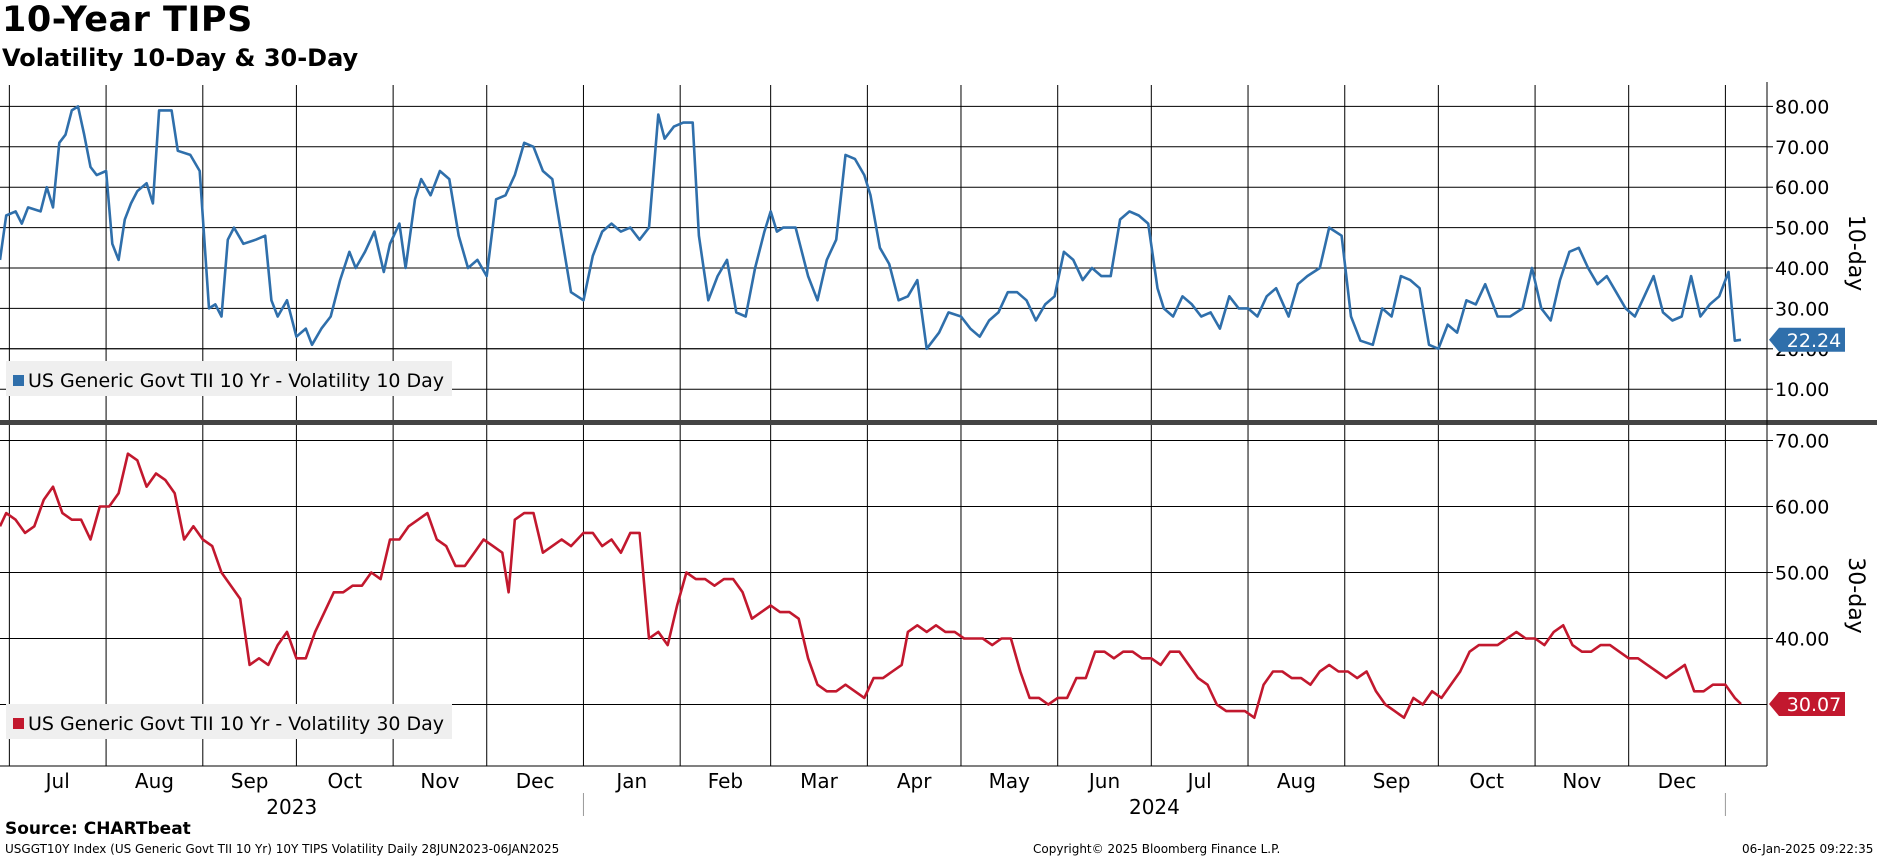 Image resolution: width=1877 pixels, height=859 pixels. Describe the element at coordinates (98, 829) in the screenshot. I see `source-label: Source: CHARTbeat` at that location.